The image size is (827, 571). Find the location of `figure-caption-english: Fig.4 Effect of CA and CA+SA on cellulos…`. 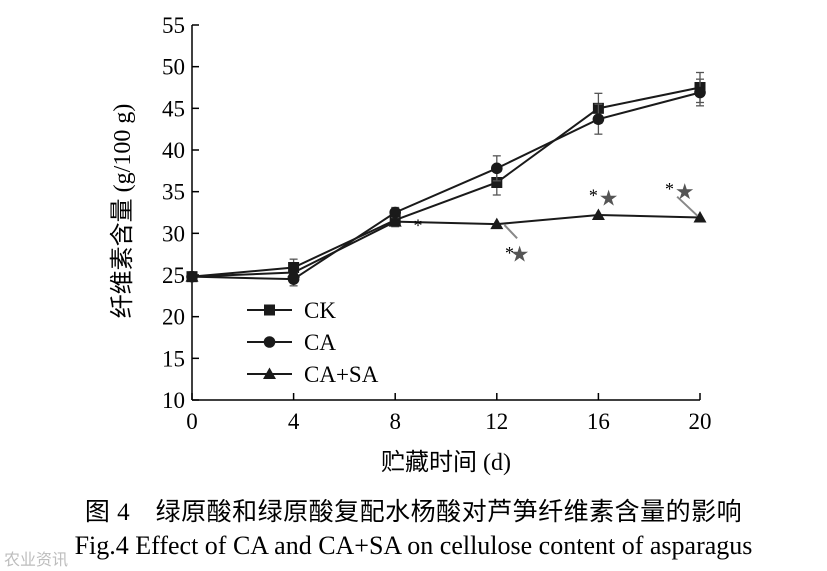

figure-caption-english: Fig.4 Effect of CA and CA+SA on cellulos… is located at coordinates (413, 545).